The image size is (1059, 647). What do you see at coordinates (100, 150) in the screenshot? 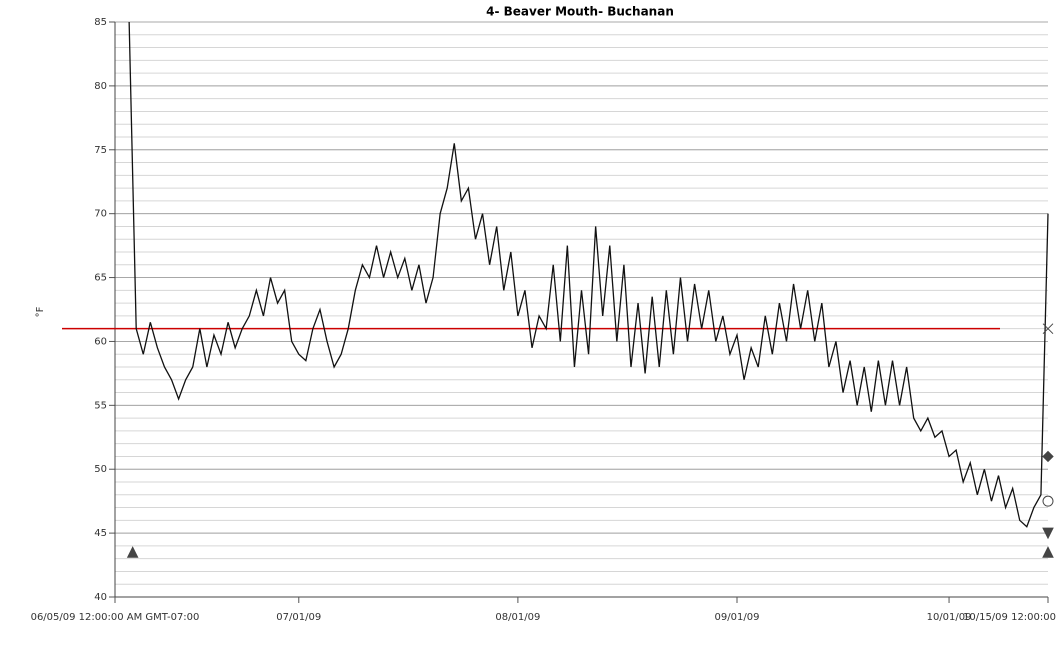
I see `y-tick-label: 75` at bounding box center [100, 150].